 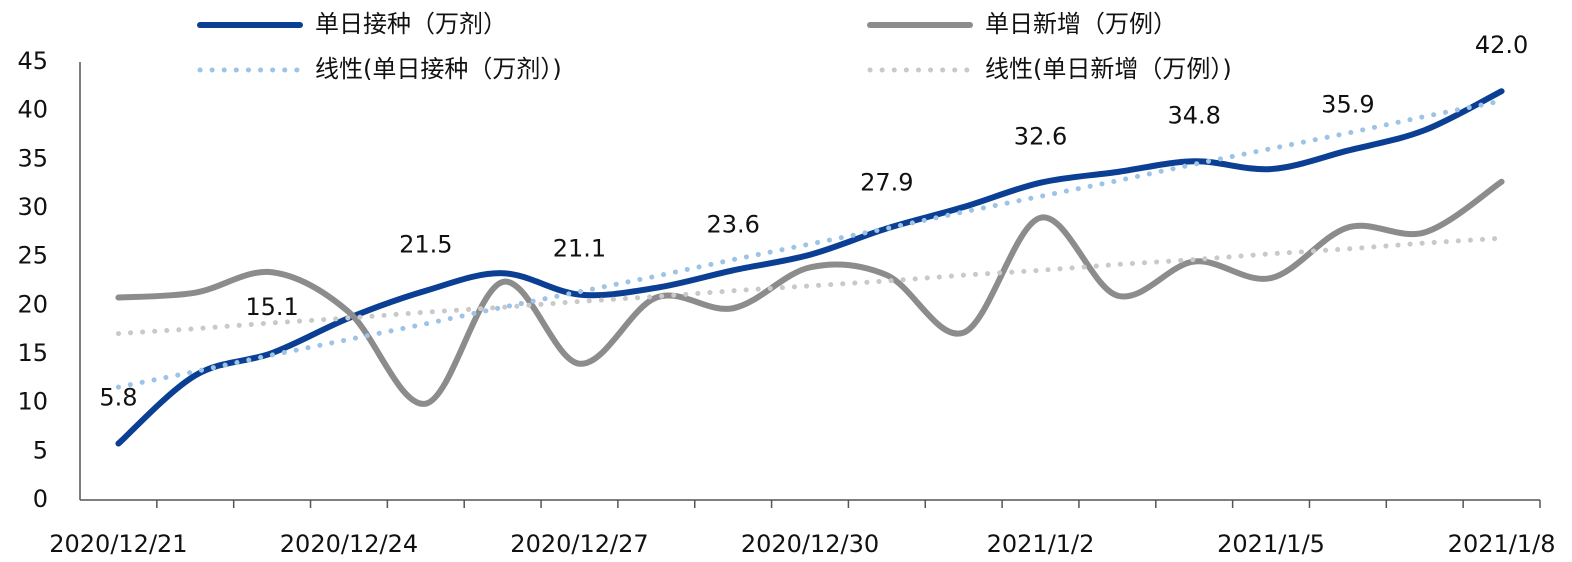 I want to click on y-tick-label: 25, so click(x=32, y=256).